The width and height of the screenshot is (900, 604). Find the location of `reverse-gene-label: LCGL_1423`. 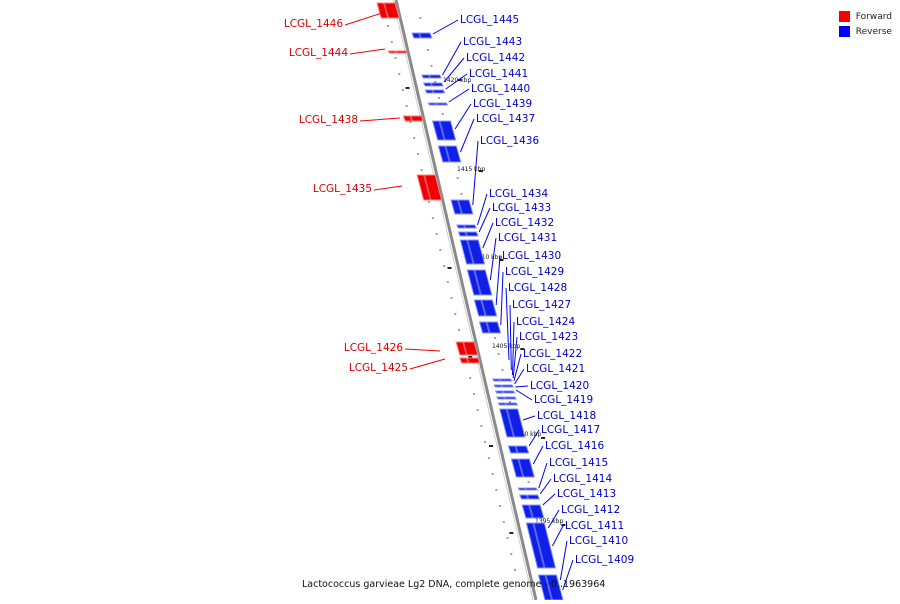

reverse-gene-label: LCGL_1423 is located at coordinates (548, 337).